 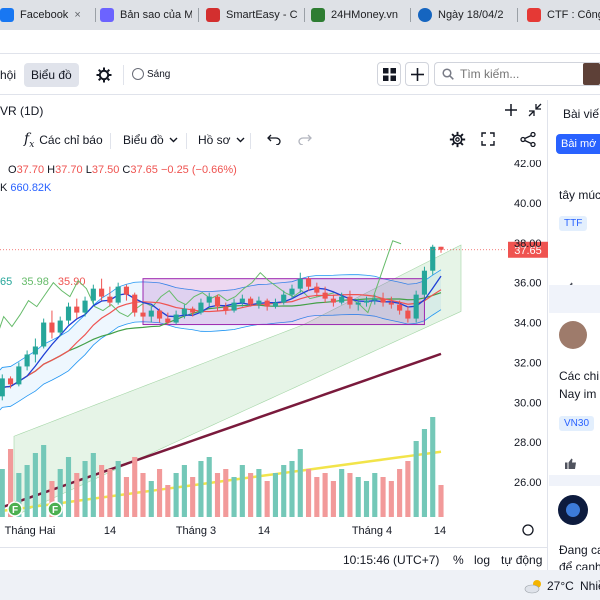 I want to click on post-card: Bài viế Bài mớ tây múc TTF, so click(x=574, y=192).